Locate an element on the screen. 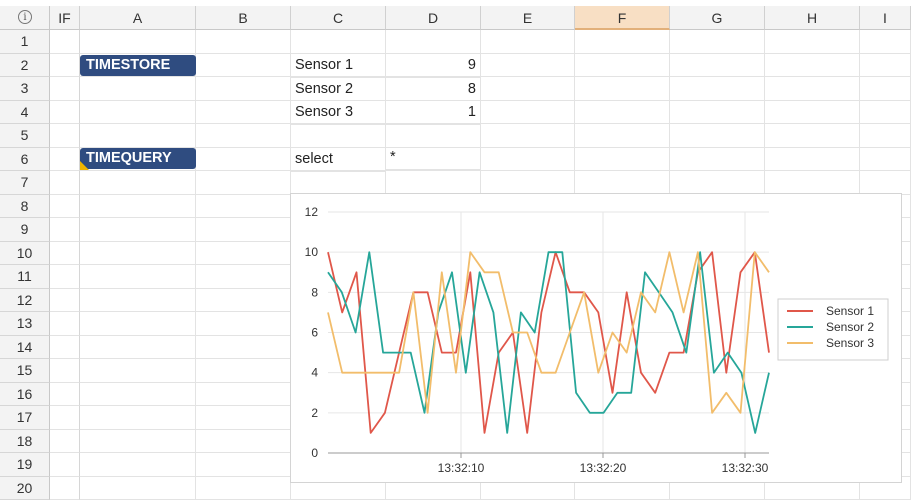  column-header-b: B is located at coordinates (243, 18).